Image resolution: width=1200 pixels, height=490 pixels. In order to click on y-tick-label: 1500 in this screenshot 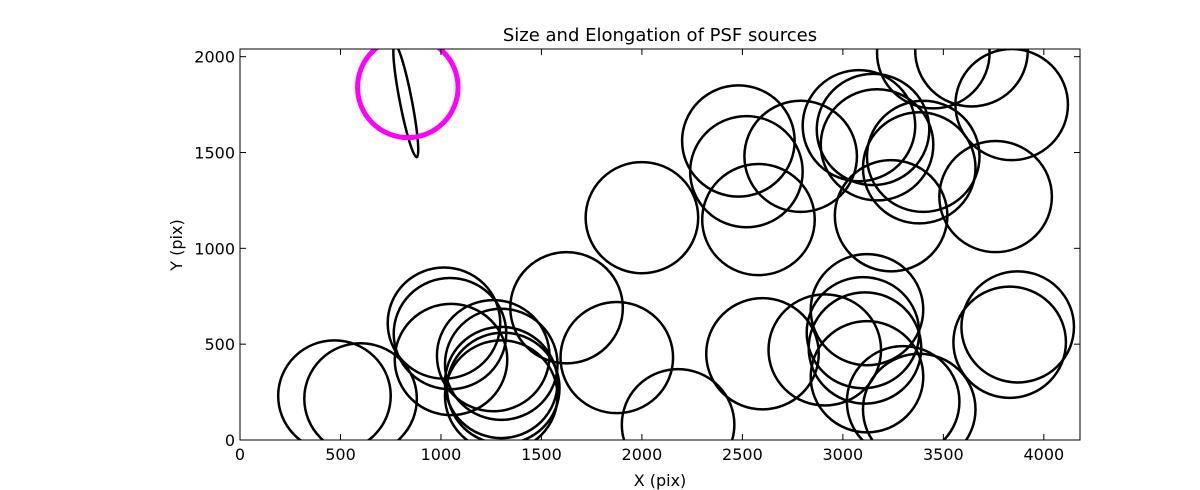, I will do `click(214, 153)`.